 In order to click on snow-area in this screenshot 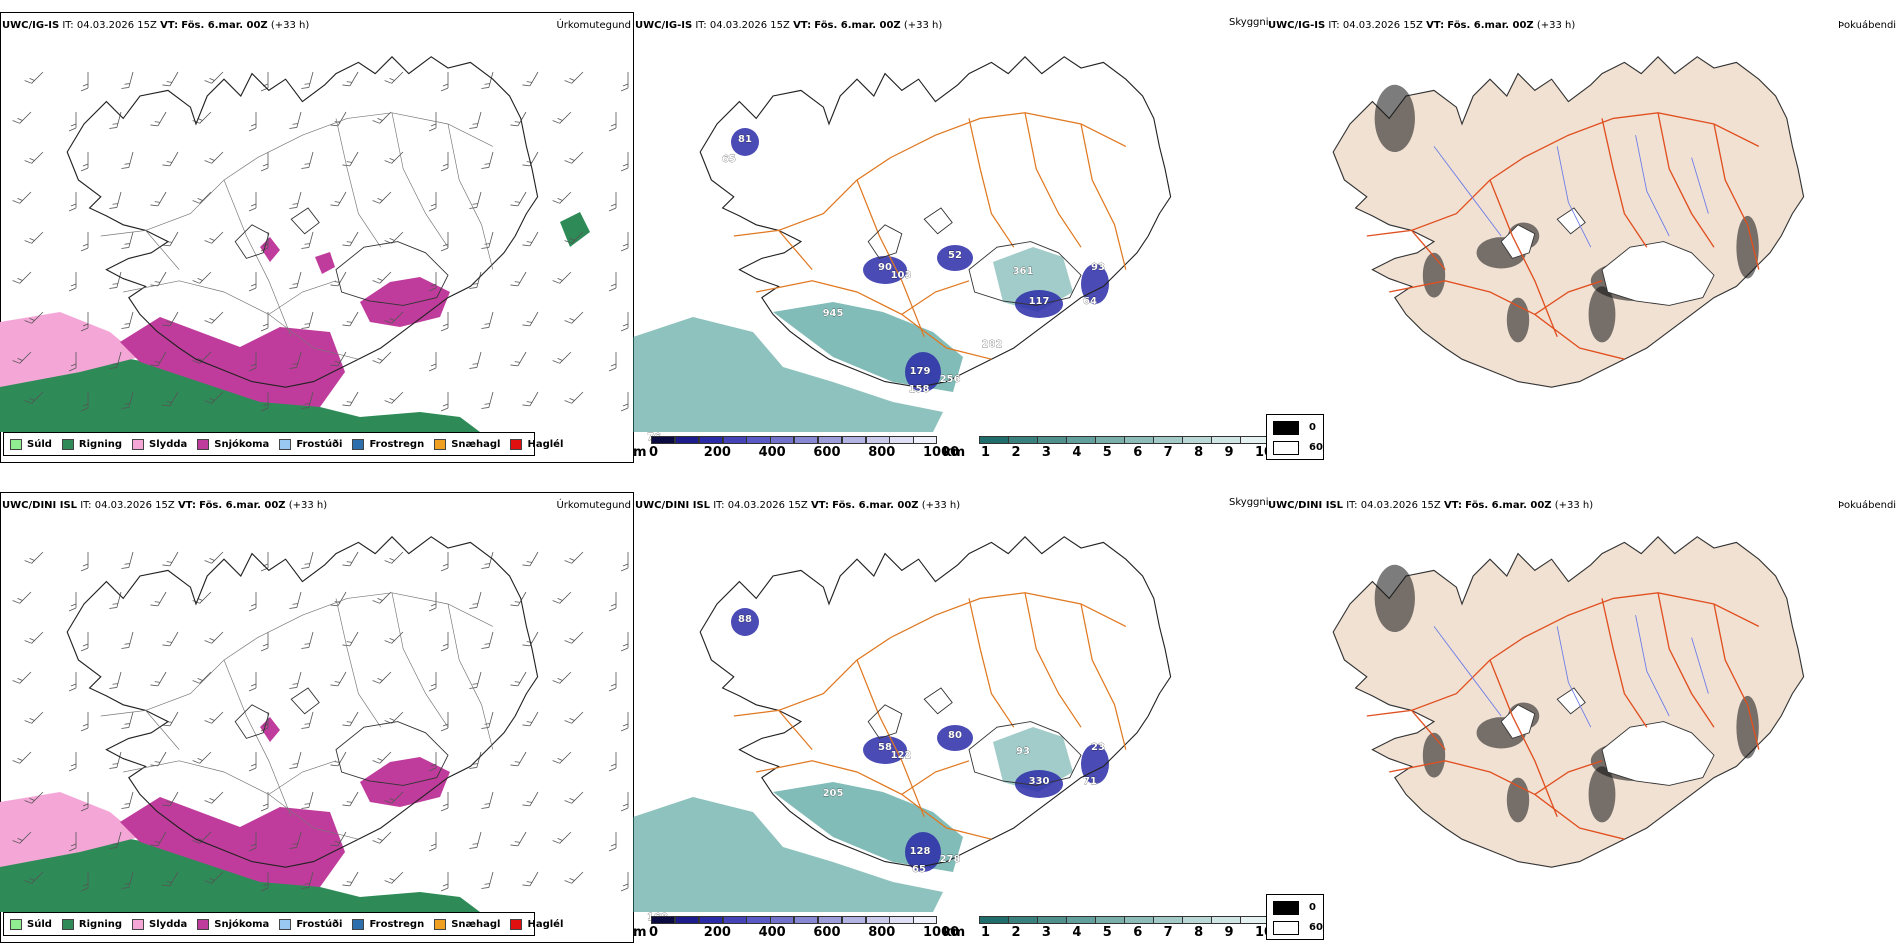, I will do `click(405, 782)`.